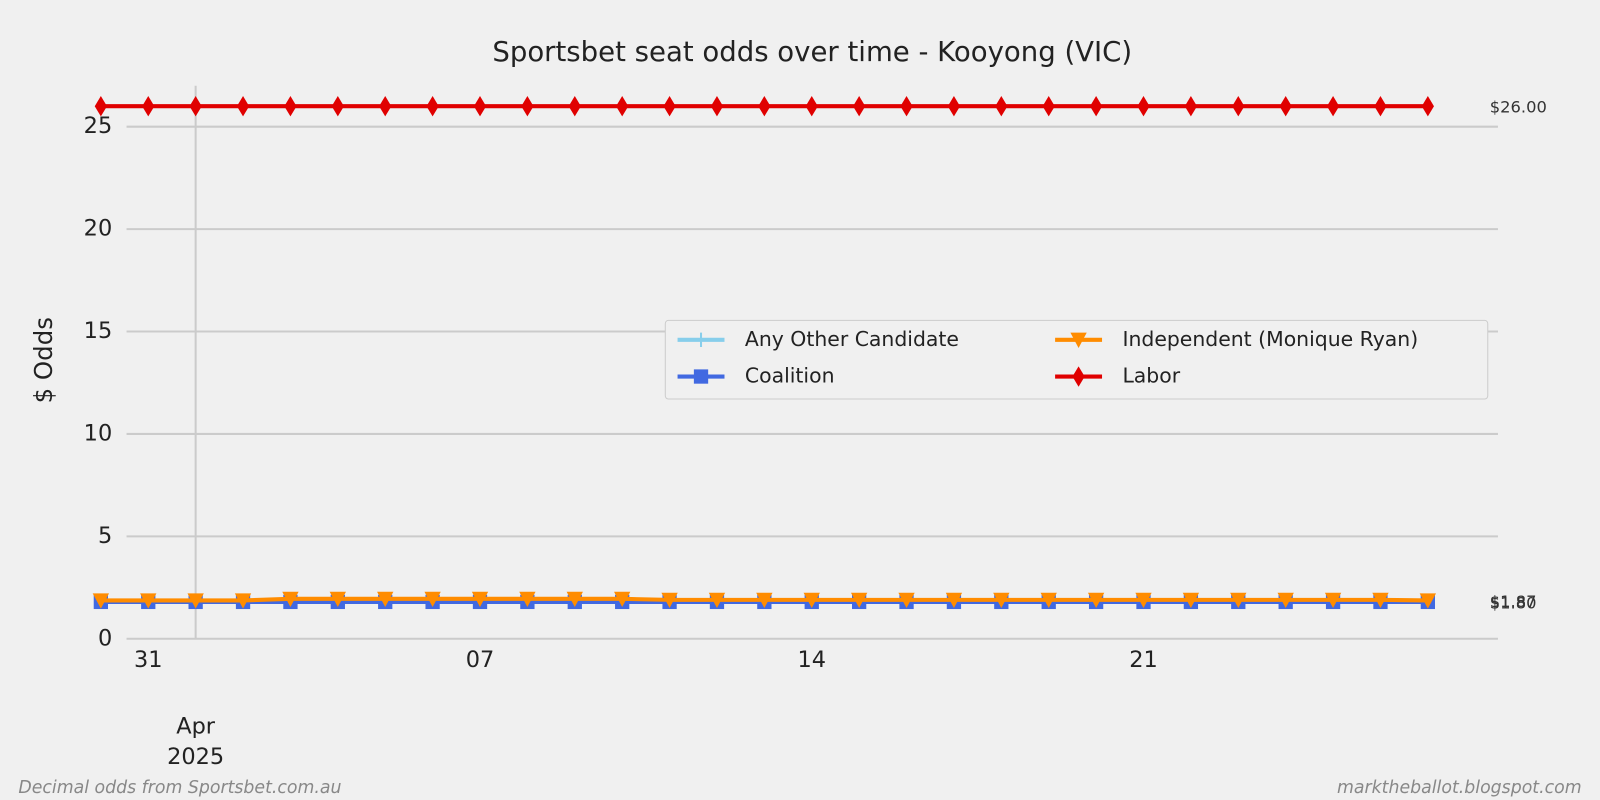  Describe the element at coordinates (148, 660) in the screenshot. I see `x-tick-label: 31` at that location.